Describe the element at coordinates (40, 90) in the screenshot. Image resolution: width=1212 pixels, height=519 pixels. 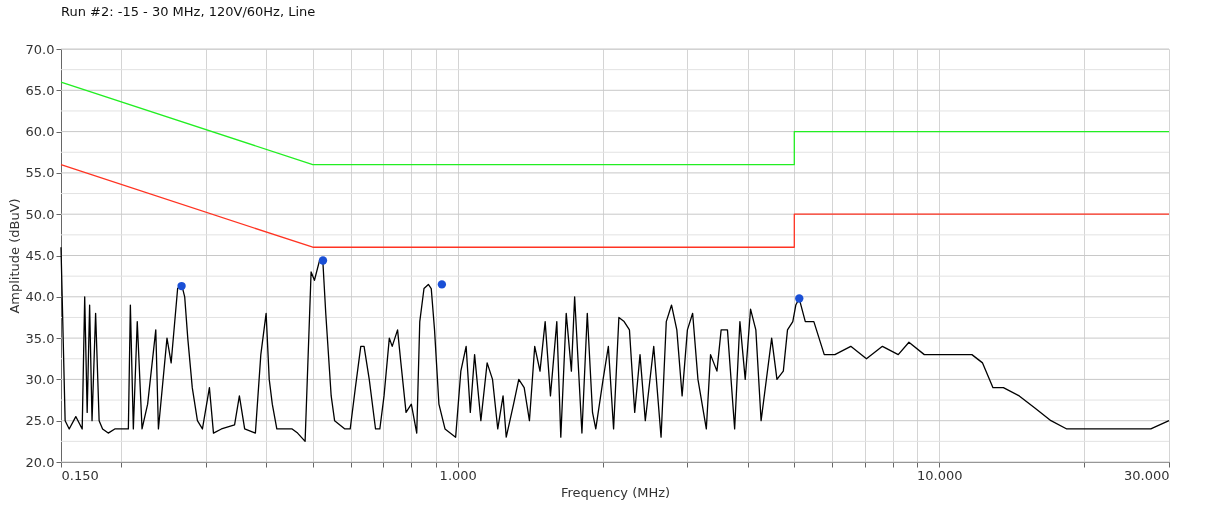
I see `y-tick-label: 65.0` at that location.